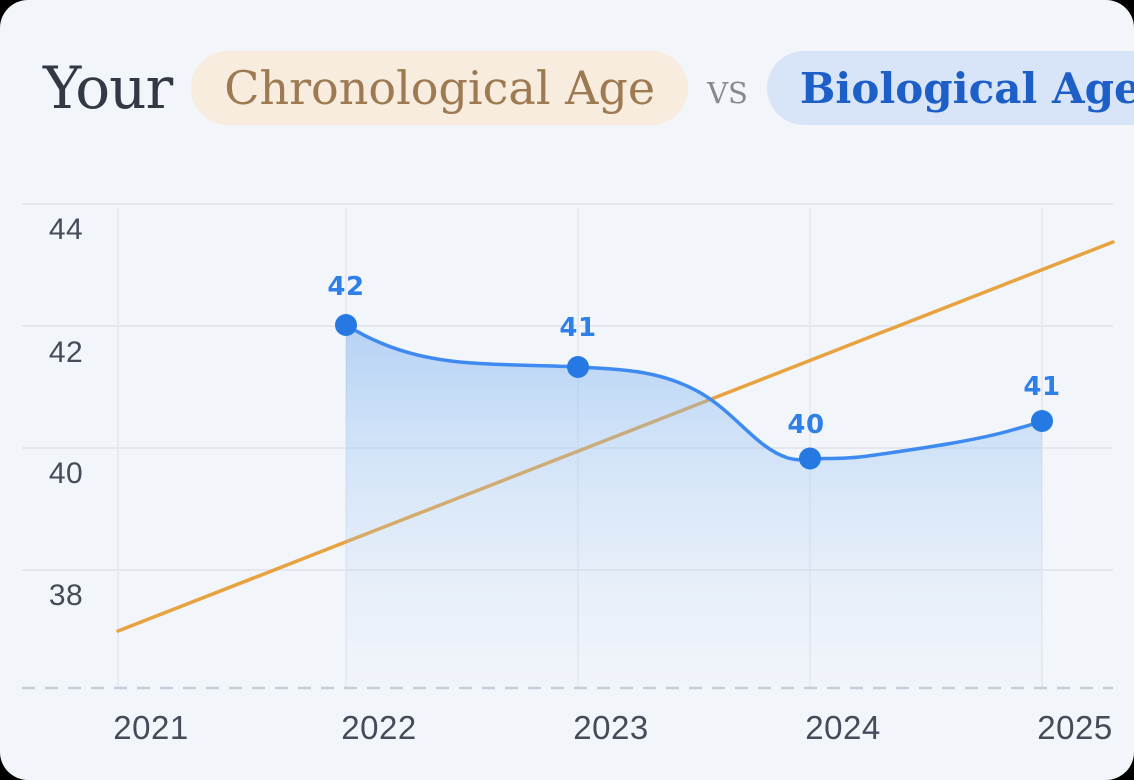  I want to click on biological-age-pill-label: Biological Age, so click(966, 88).